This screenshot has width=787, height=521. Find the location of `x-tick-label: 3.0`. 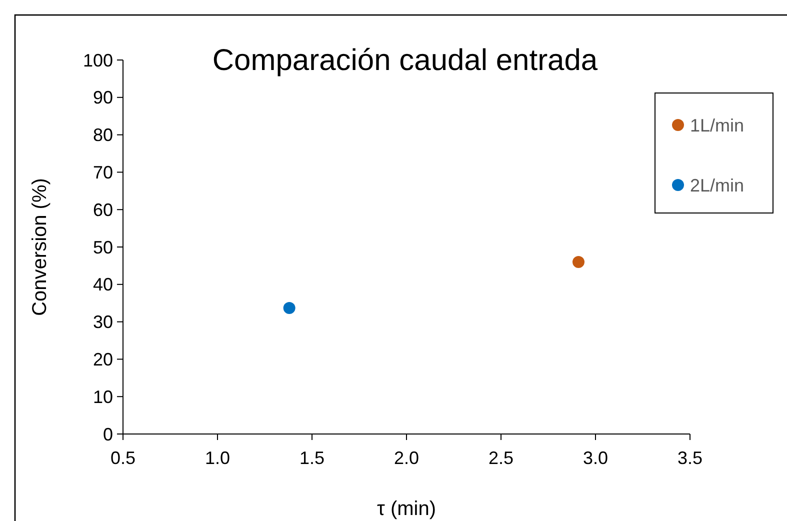

x-tick-label: 3.0 is located at coordinates (595, 458).